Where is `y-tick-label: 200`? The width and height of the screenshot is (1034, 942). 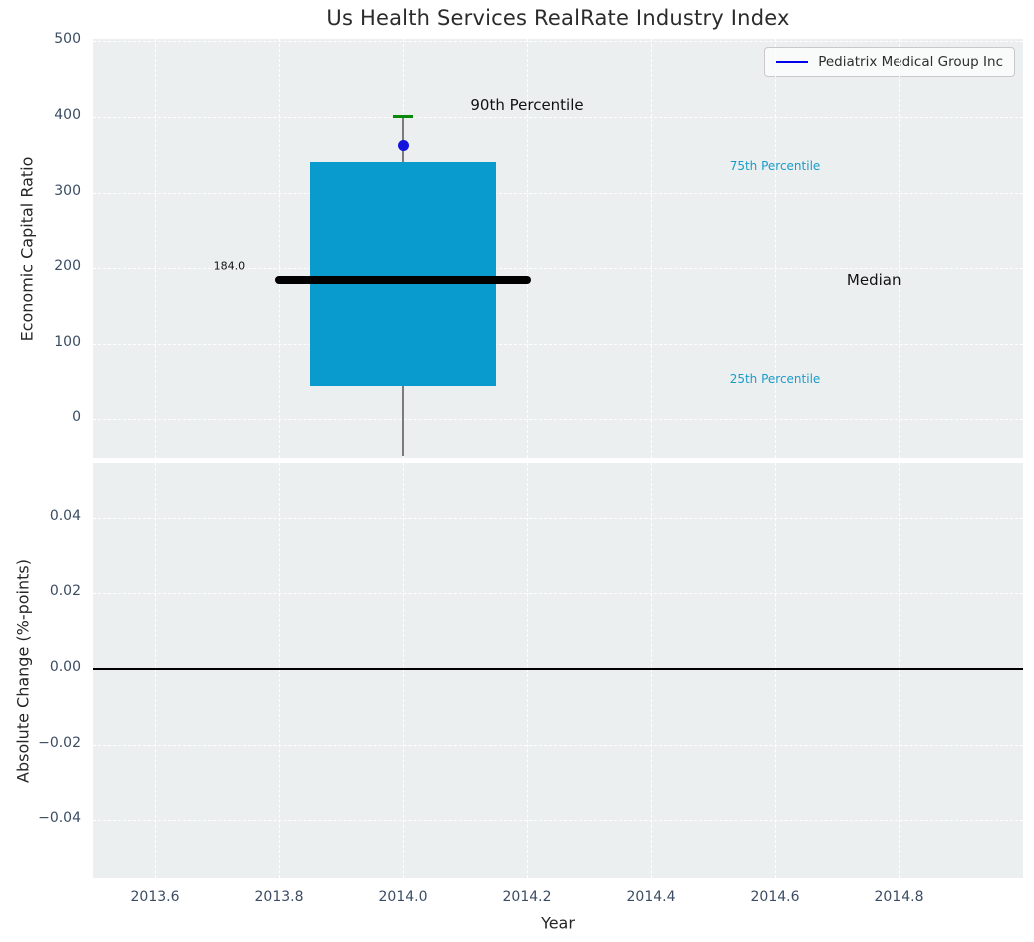 y-tick-label: 200 is located at coordinates (67, 266).